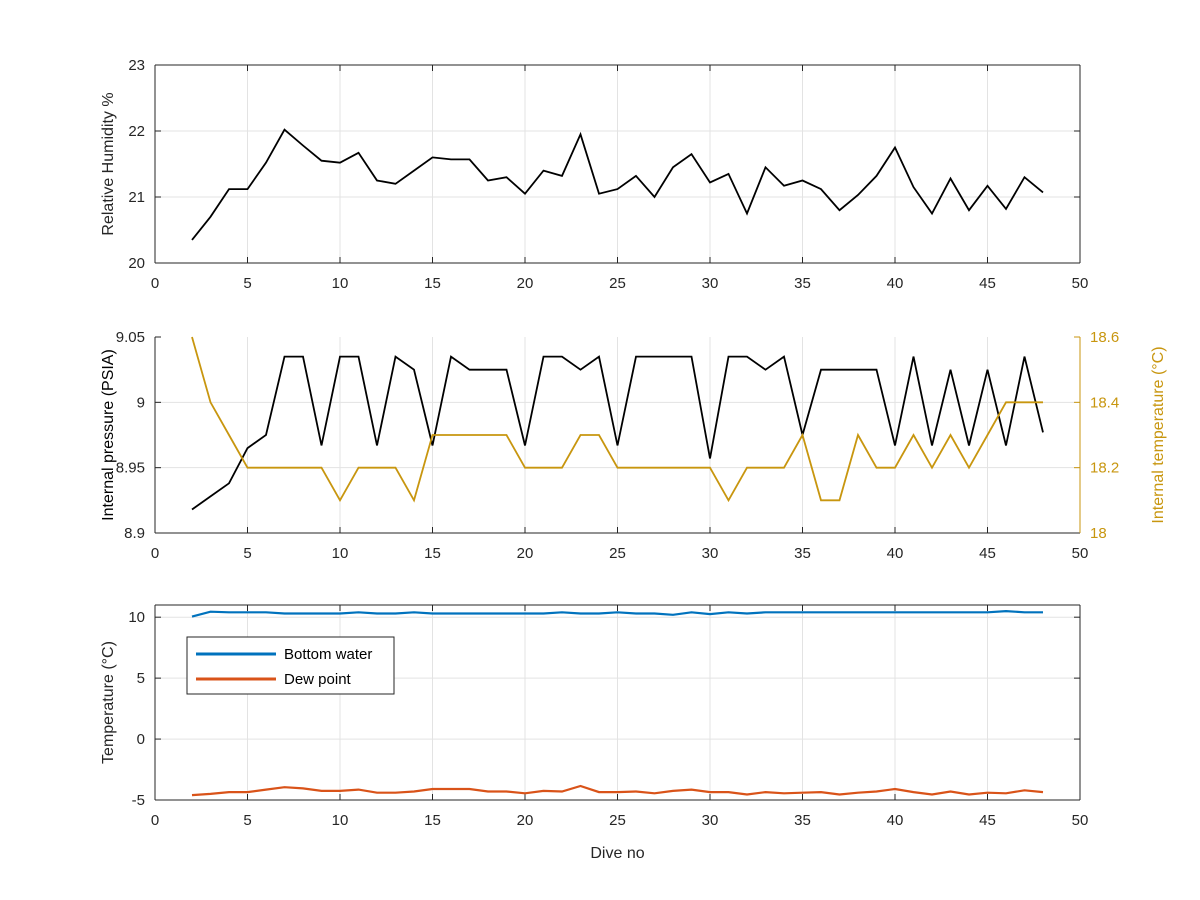  I want to click on y-tick-label: 10, so click(136, 617).